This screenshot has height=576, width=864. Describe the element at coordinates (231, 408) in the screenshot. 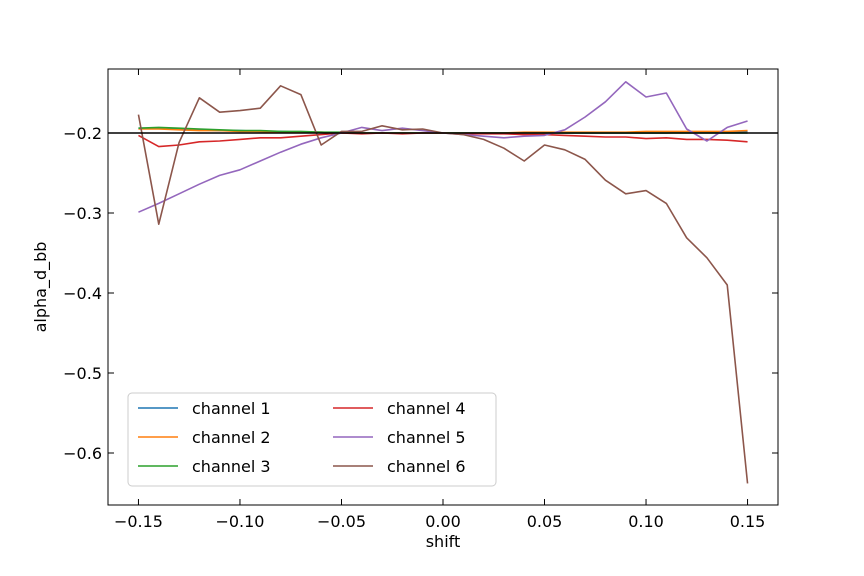

I see `legend-label: channel 1` at that location.